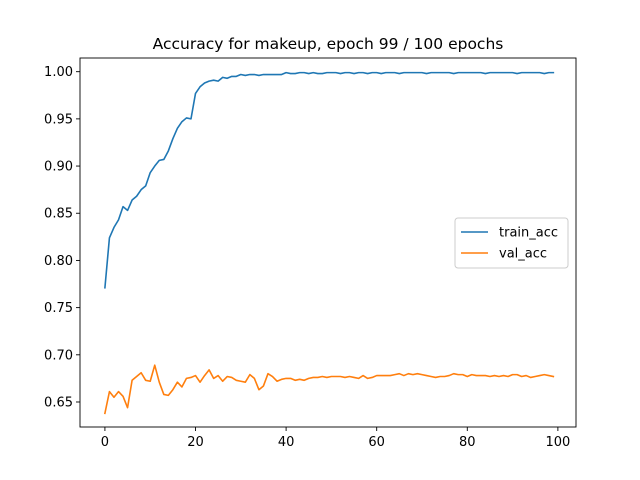  Describe the element at coordinates (58, 261) in the screenshot. I see `y-tick-label: 0.80` at that location.